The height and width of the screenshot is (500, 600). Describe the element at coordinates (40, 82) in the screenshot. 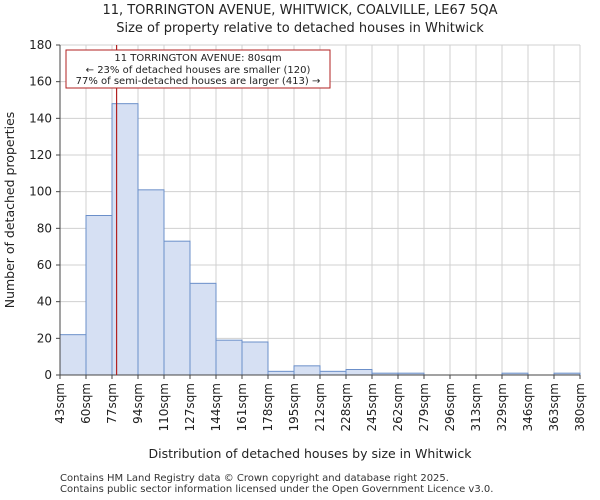

I see `y-tick-label: 160` at that location.